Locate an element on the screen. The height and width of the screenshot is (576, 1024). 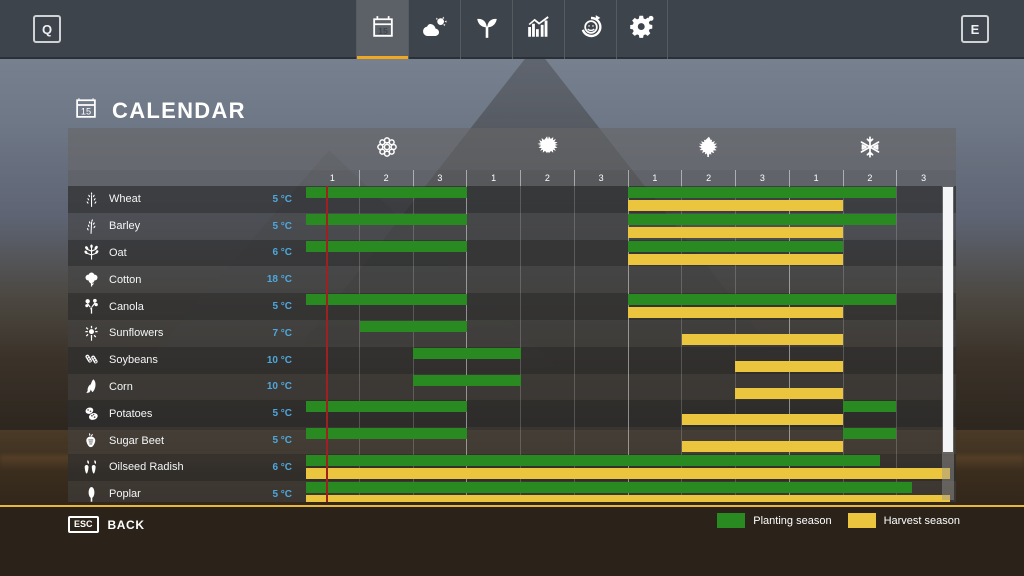
legend-label: Planting season is located at coordinates (792, 520).